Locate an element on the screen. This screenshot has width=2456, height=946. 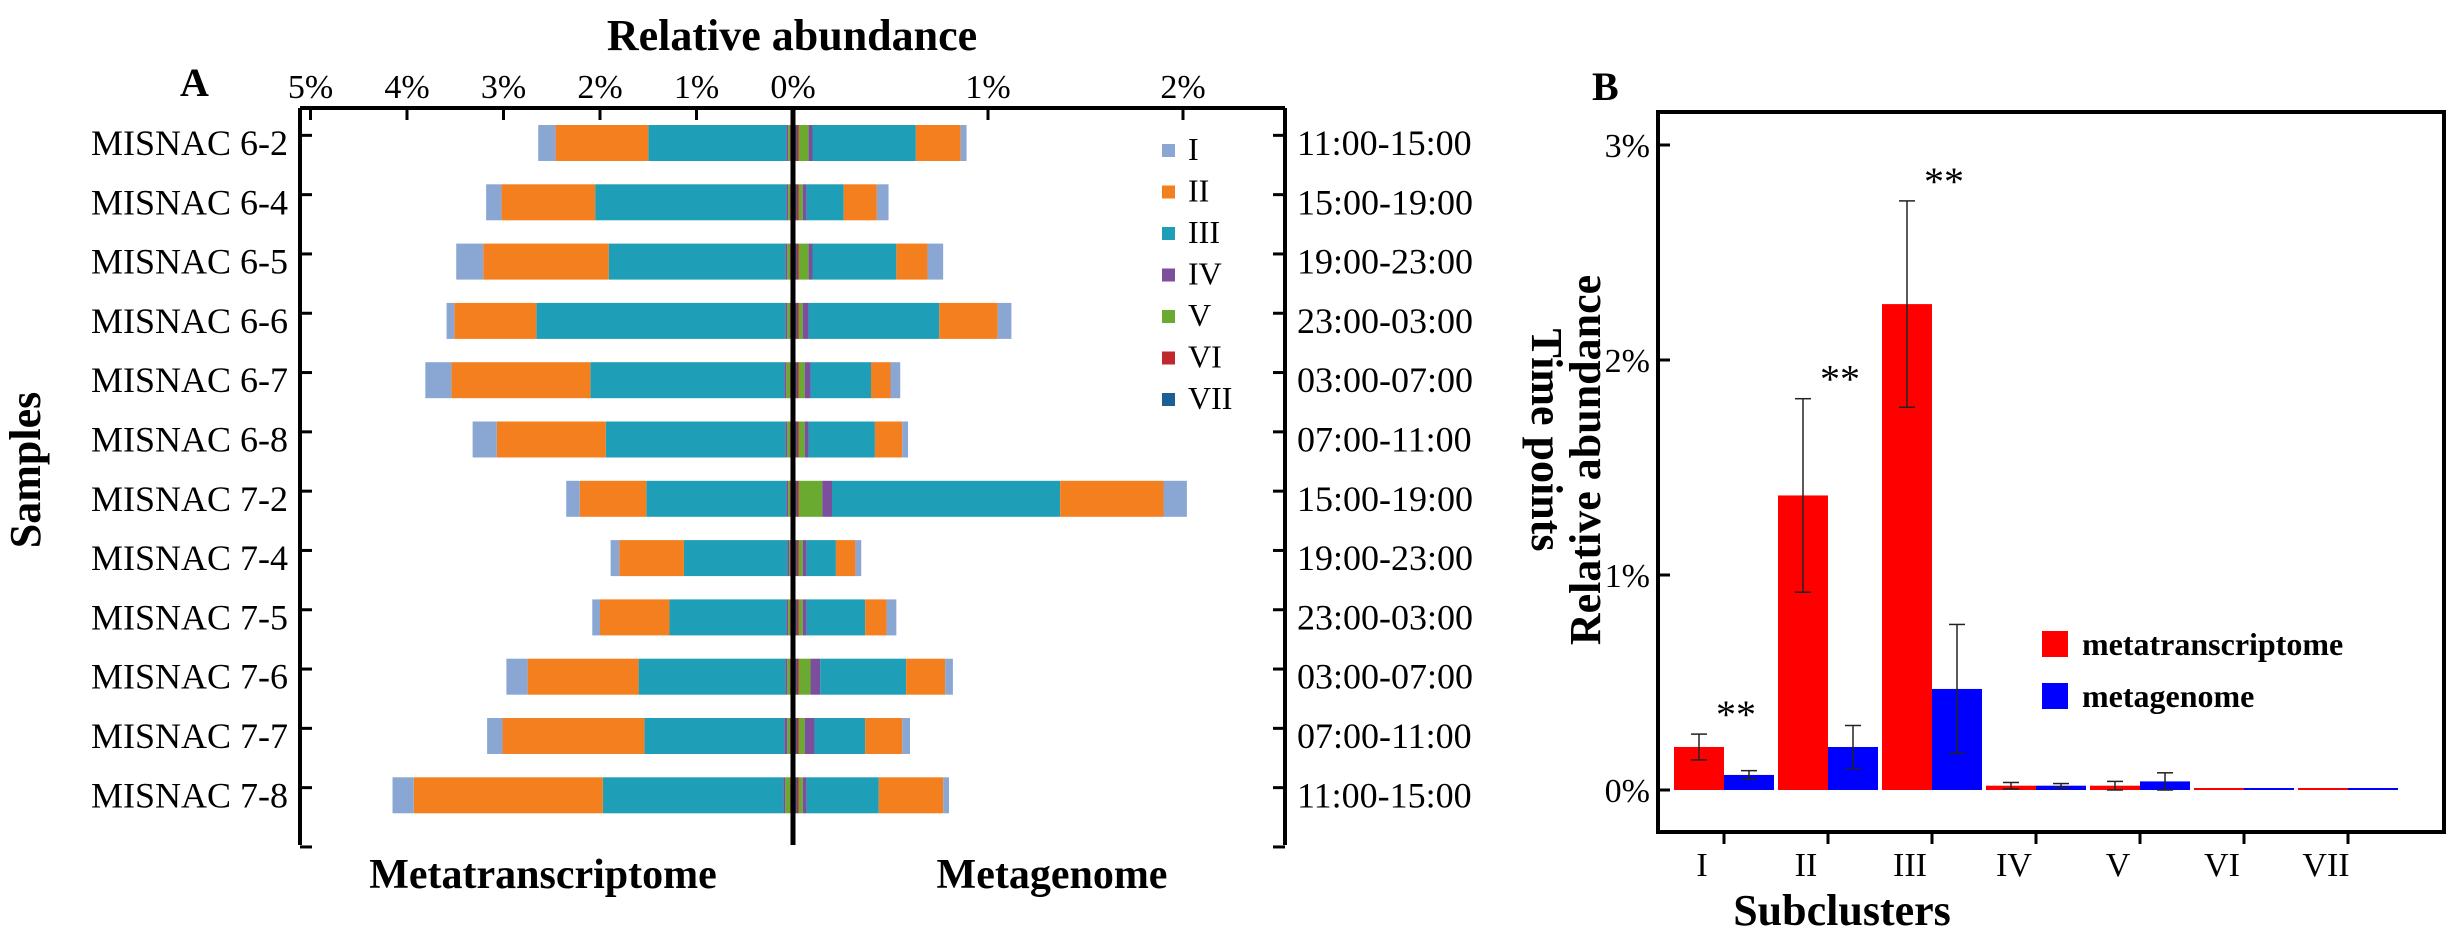
metatranscriptome-label: Metatranscriptome is located at coordinates (543, 875).